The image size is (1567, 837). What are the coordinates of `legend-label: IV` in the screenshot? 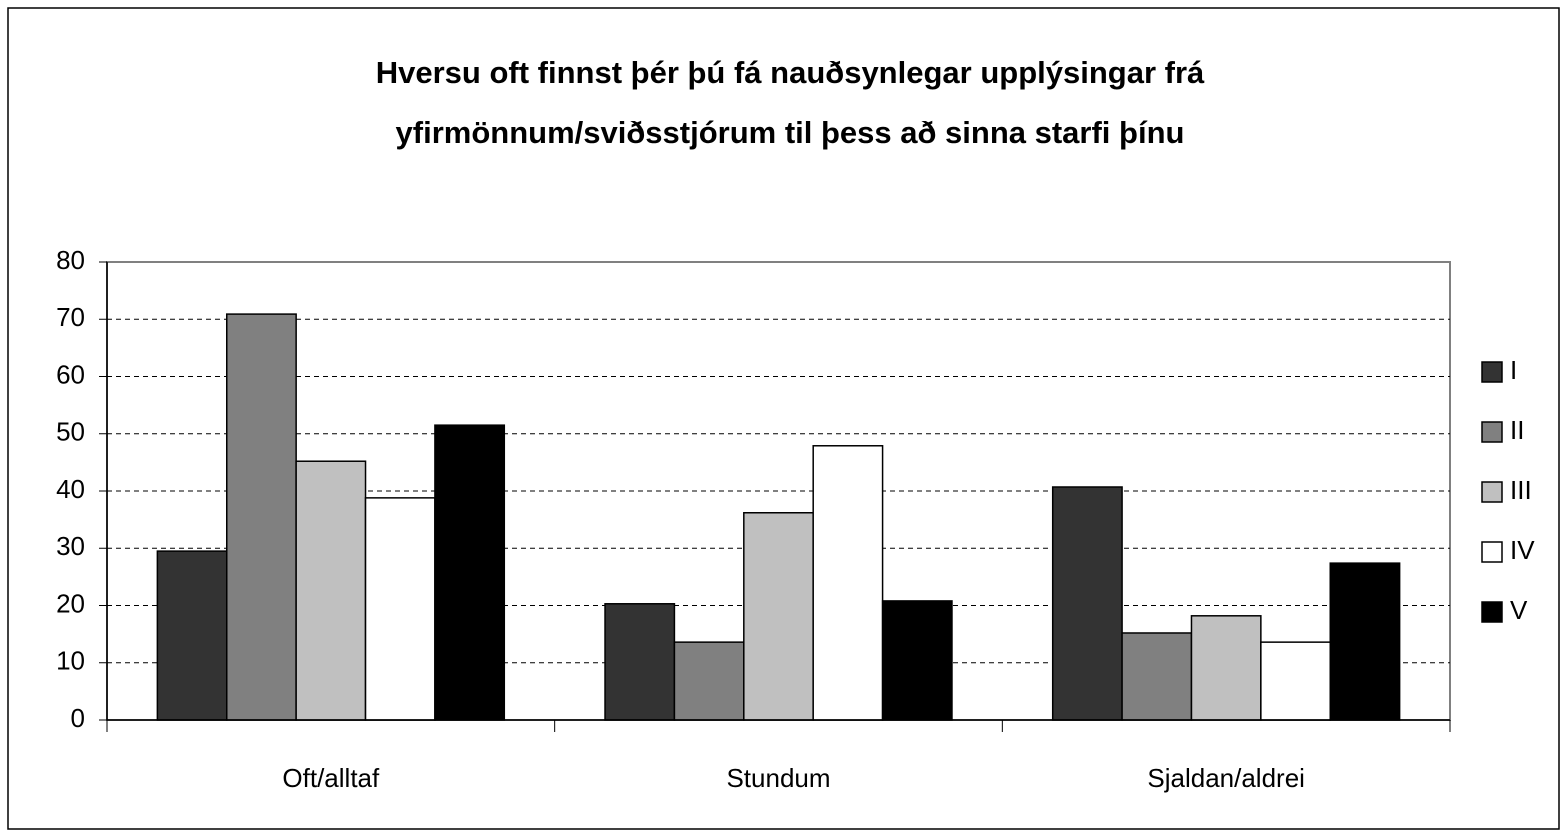 It's located at (1522, 550).